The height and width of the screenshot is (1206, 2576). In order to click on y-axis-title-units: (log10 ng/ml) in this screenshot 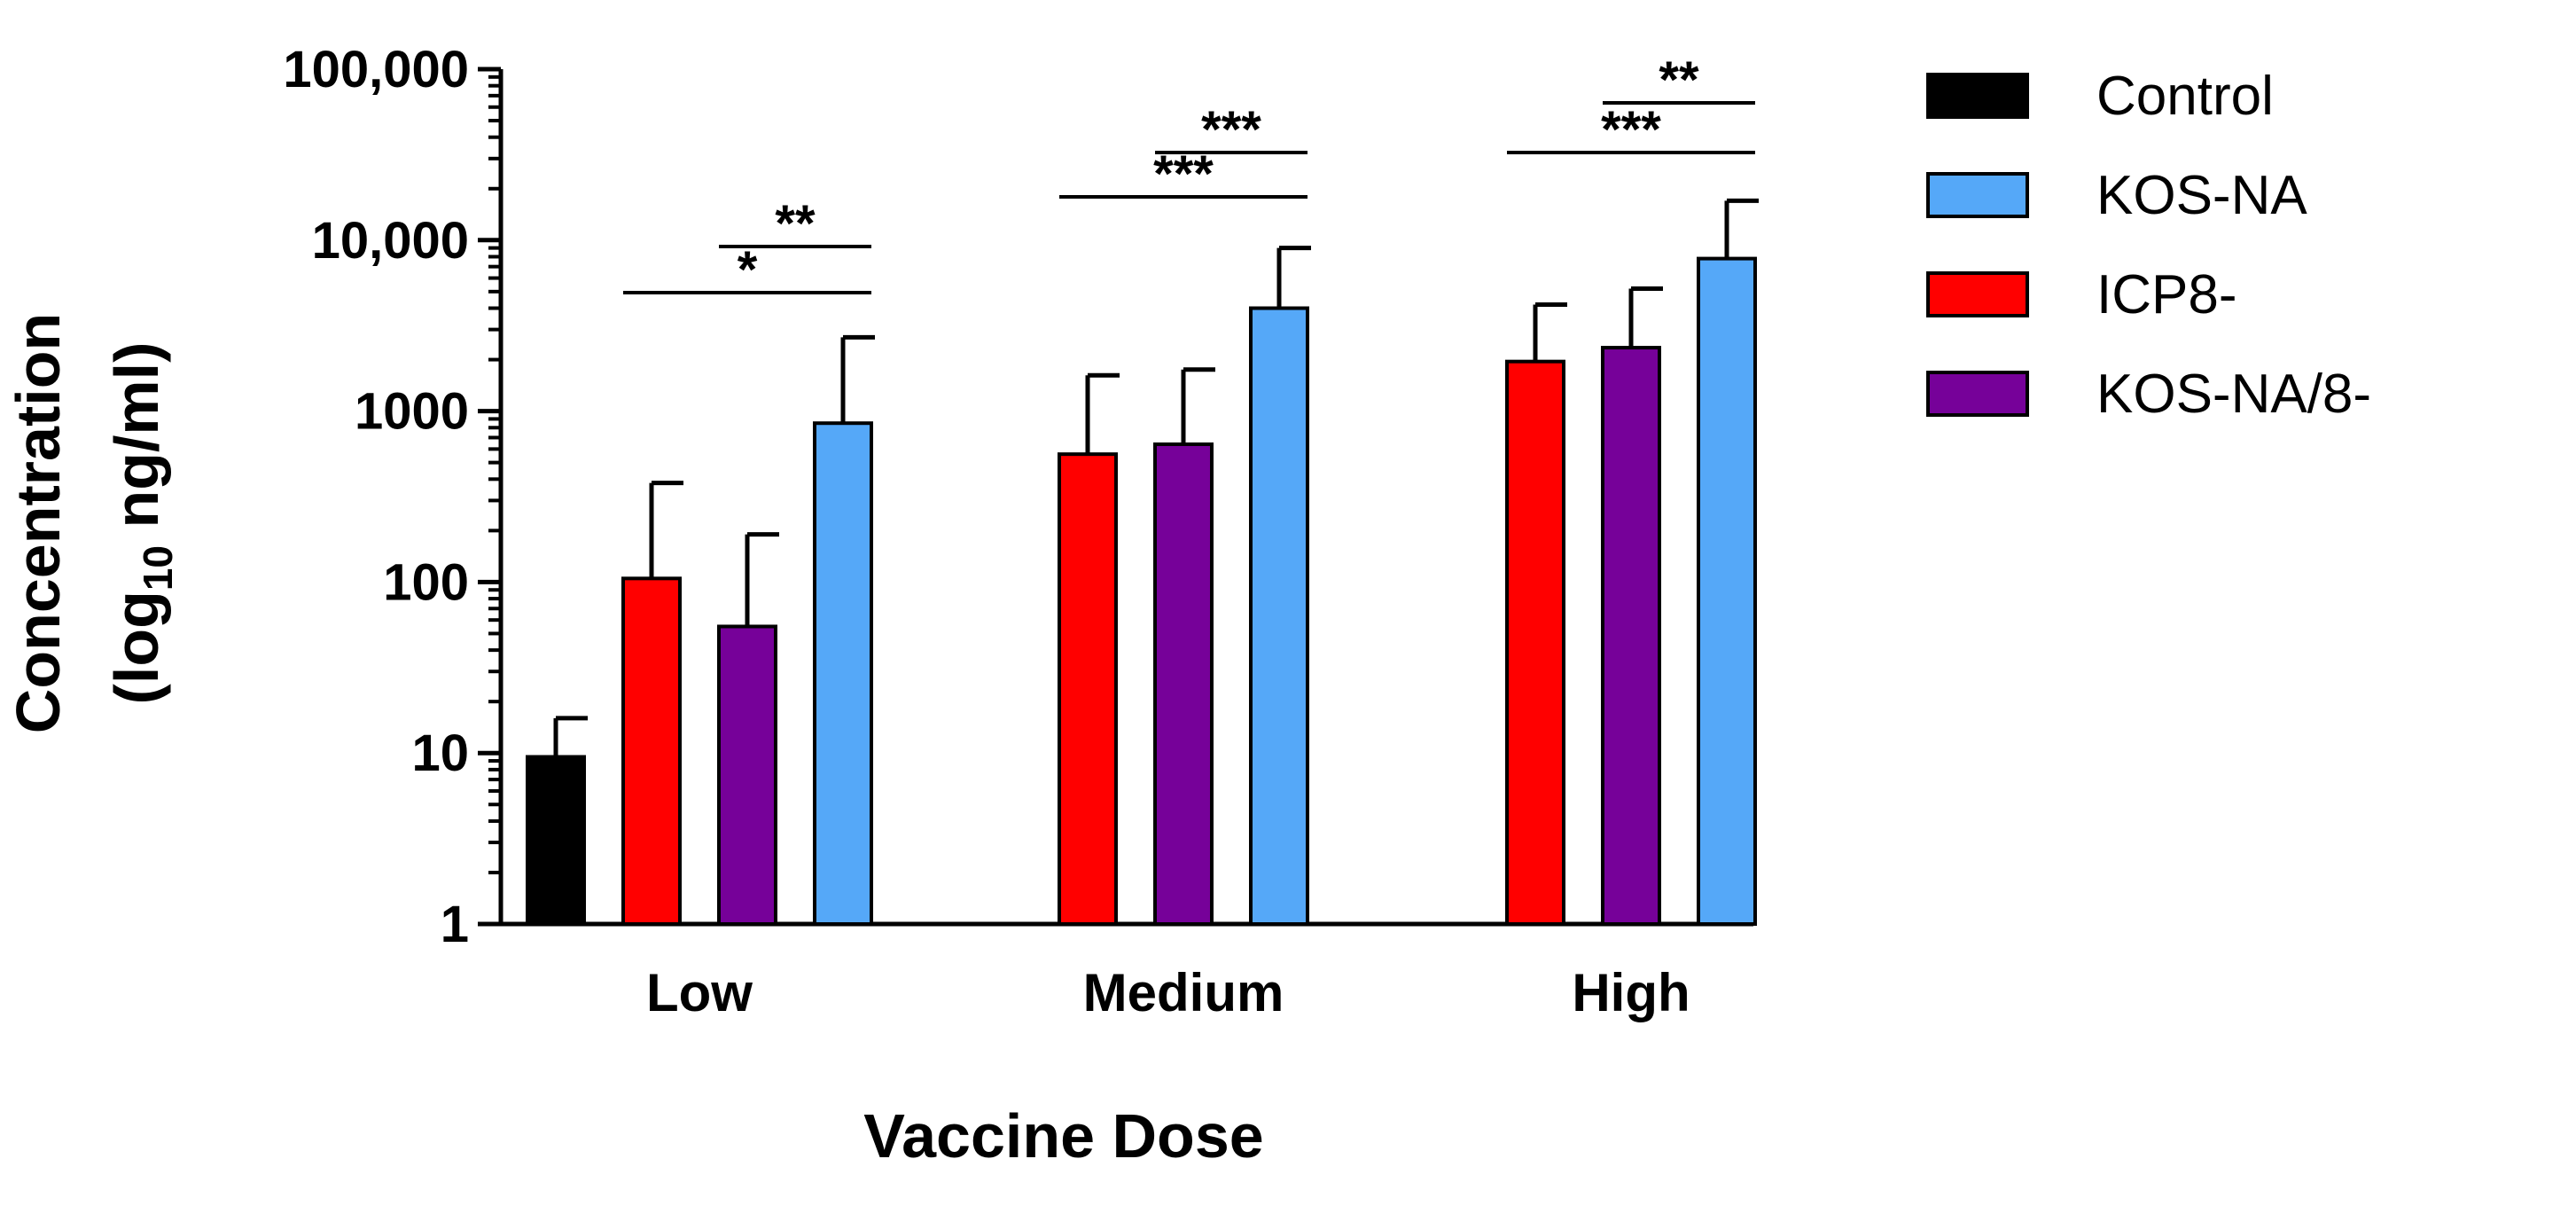, I will do `click(141, 523)`.